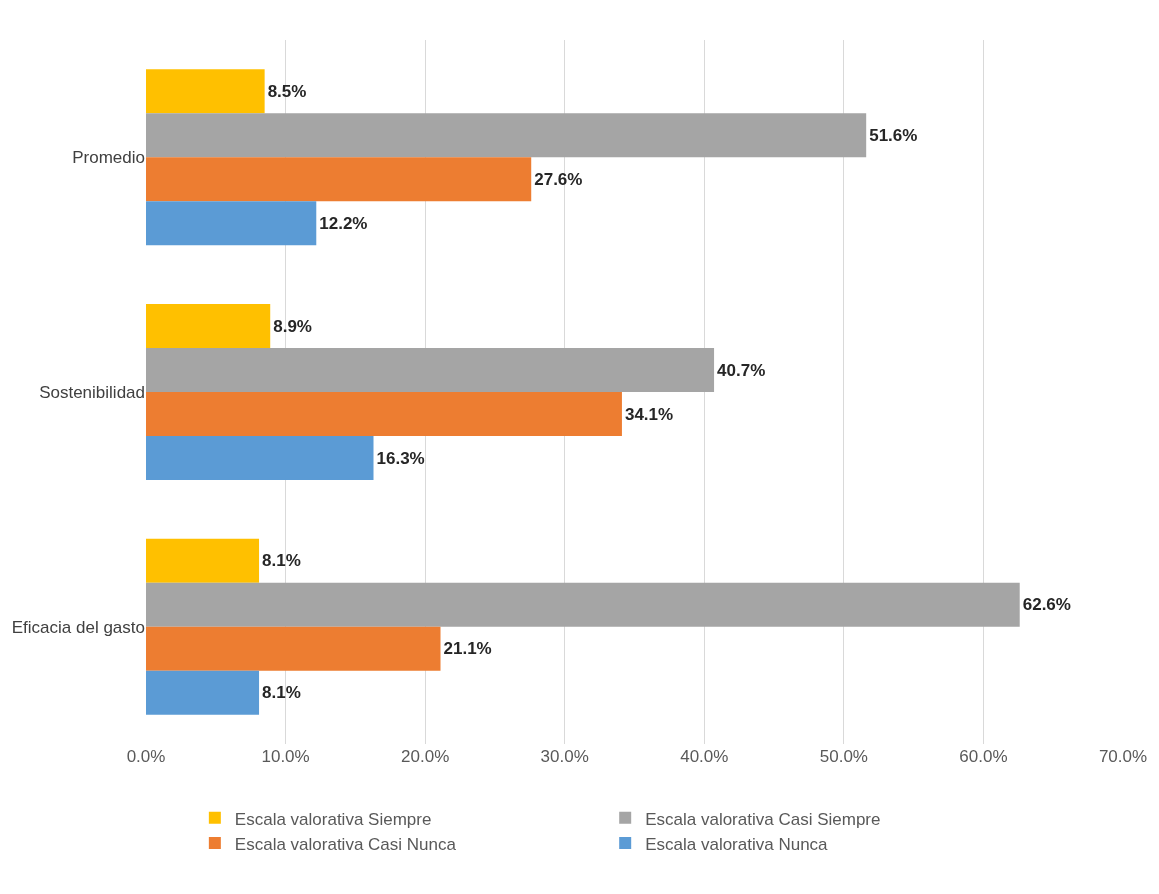 Image resolution: width=1159 pixels, height=894 pixels. I want to click on y-tick-label: Eficacia del gasto, so click(78, 627).